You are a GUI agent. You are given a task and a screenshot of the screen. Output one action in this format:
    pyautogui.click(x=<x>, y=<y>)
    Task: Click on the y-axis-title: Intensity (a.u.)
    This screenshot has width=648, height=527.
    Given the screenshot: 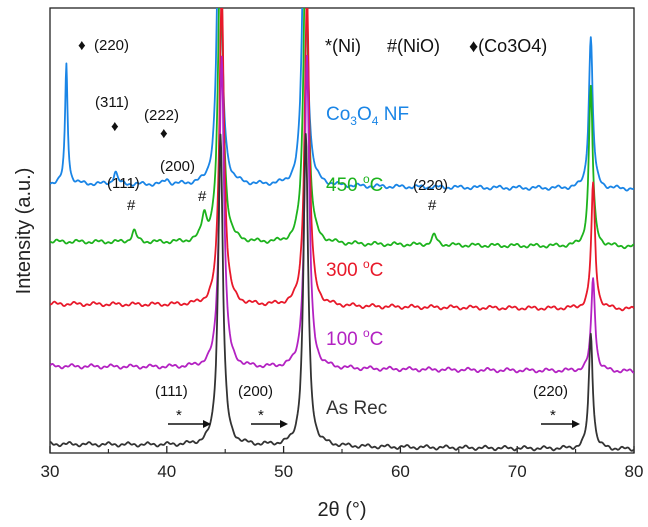 What is the action you would take?
    pyautogui.click(x=24, y=231)
    